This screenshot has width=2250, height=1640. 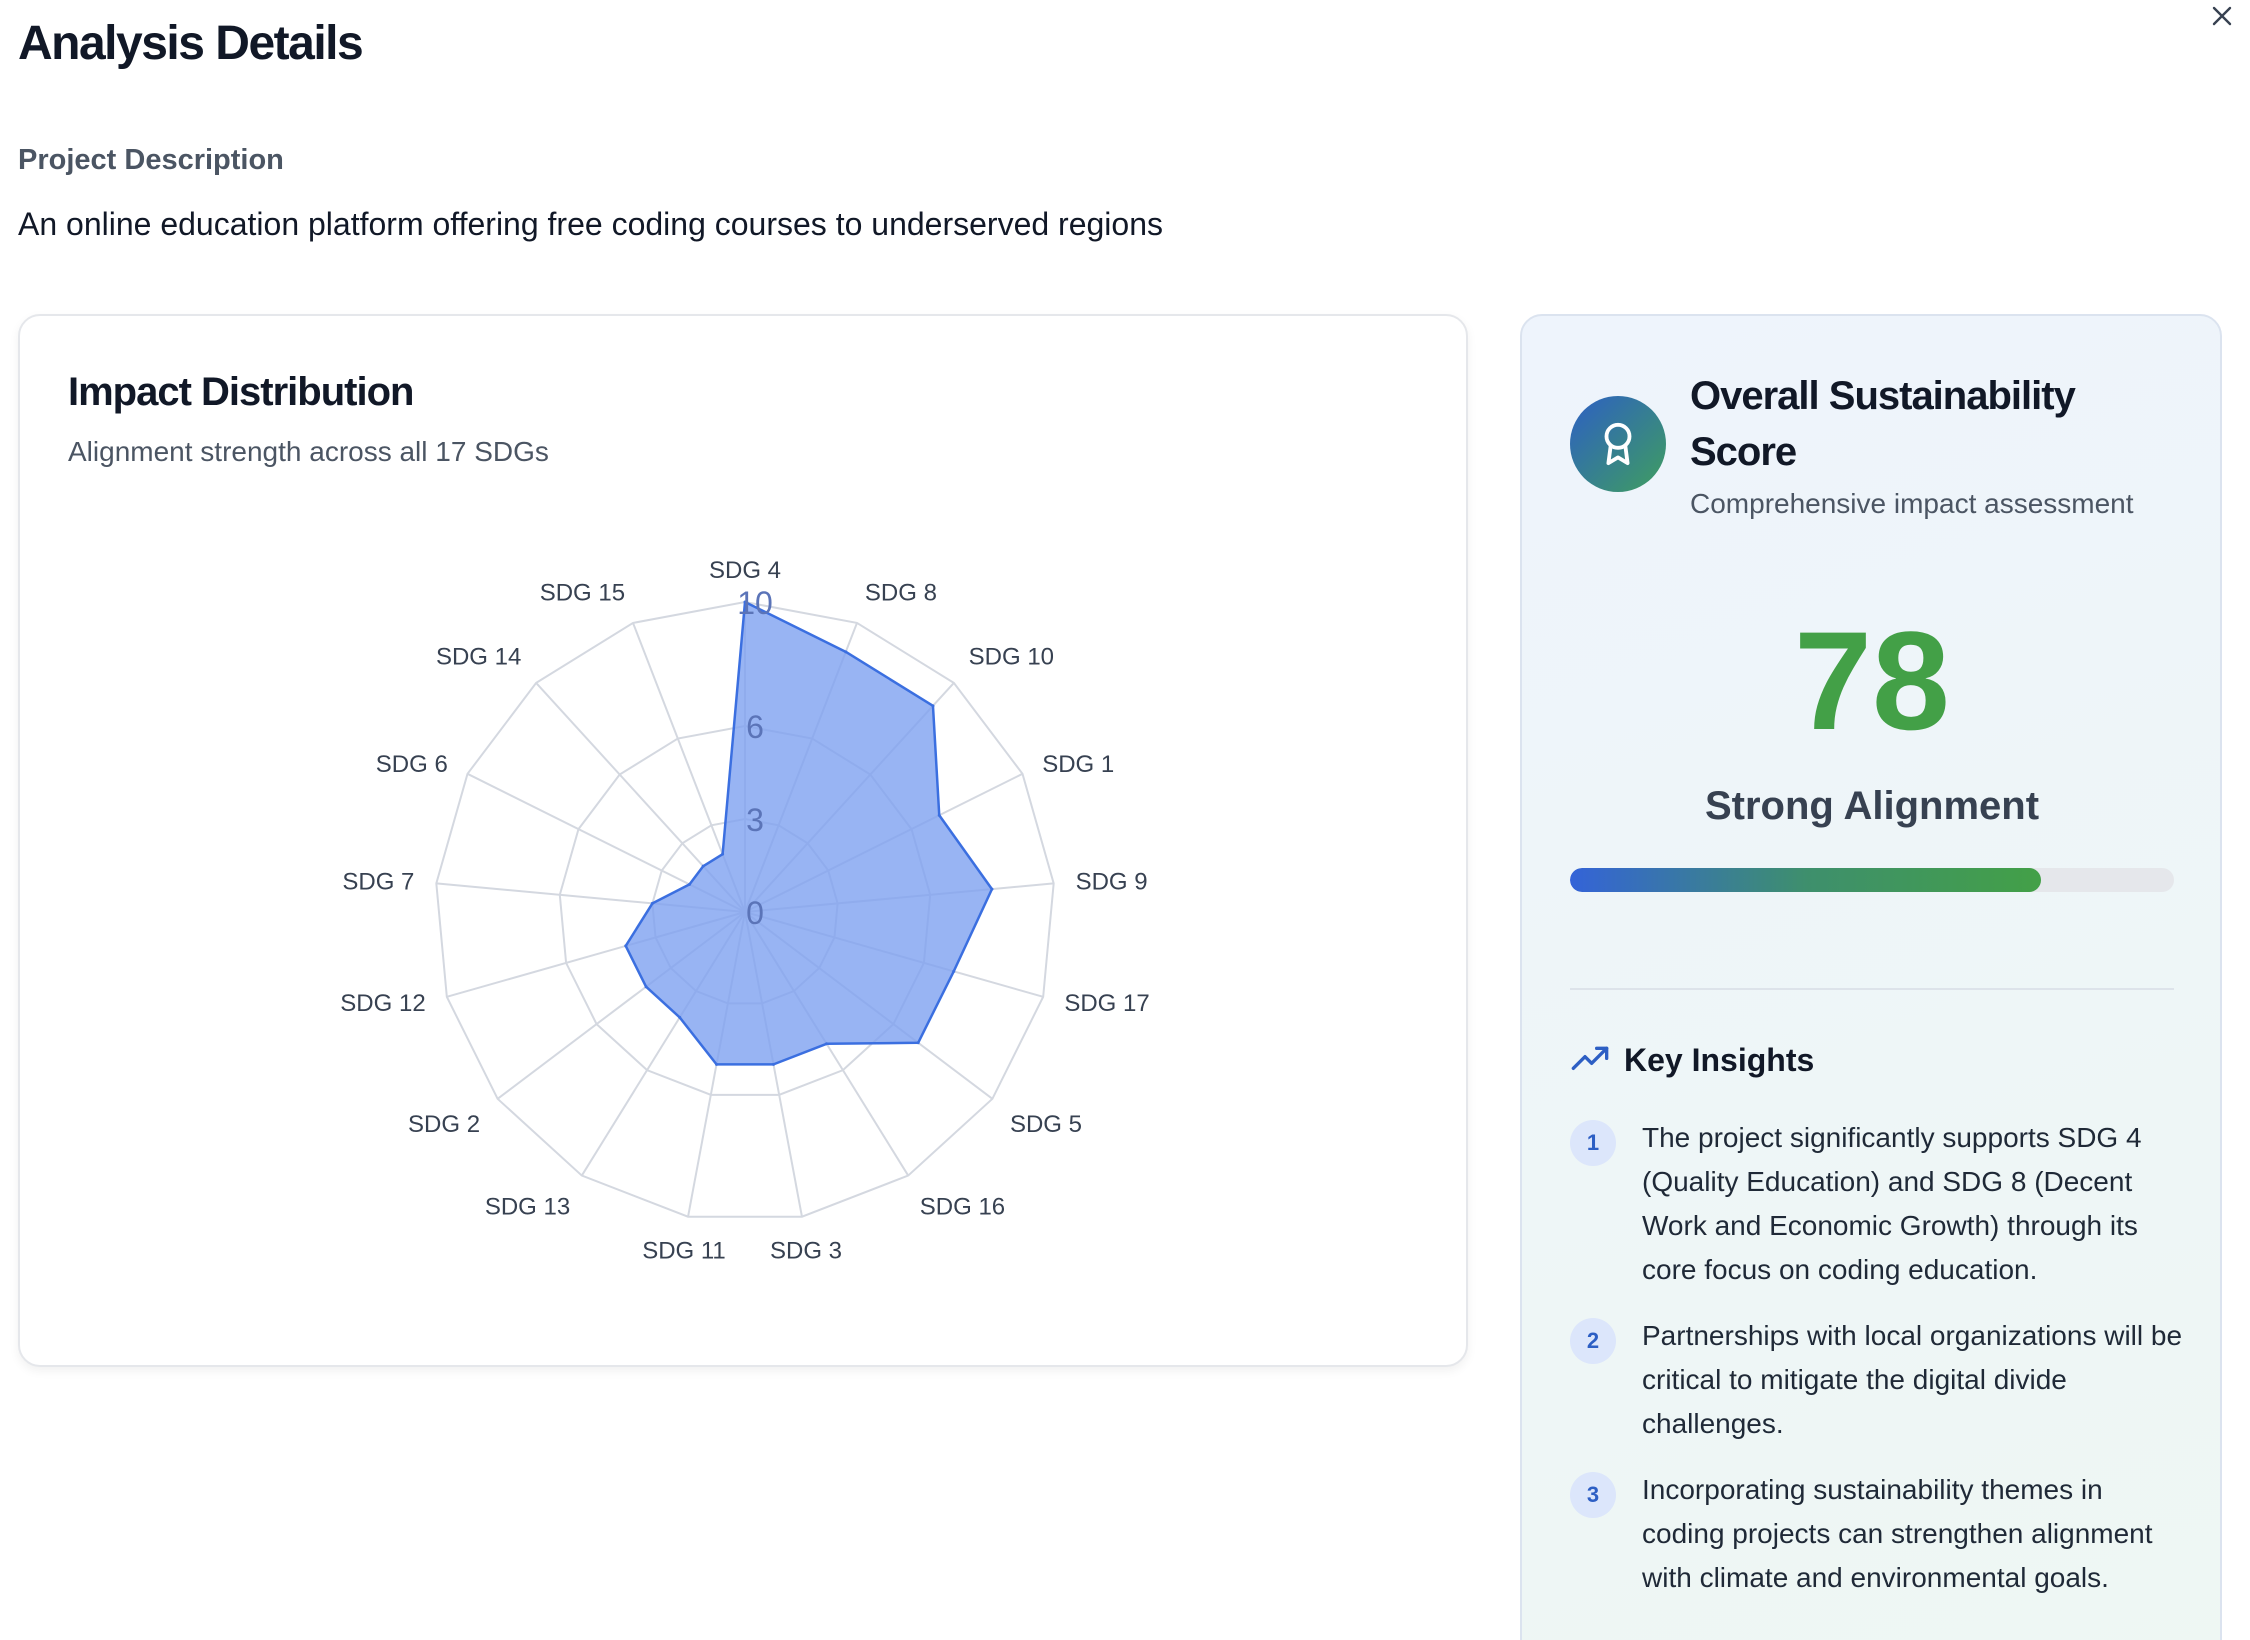 I want to click on close-button, so click(x=2222, y=16).